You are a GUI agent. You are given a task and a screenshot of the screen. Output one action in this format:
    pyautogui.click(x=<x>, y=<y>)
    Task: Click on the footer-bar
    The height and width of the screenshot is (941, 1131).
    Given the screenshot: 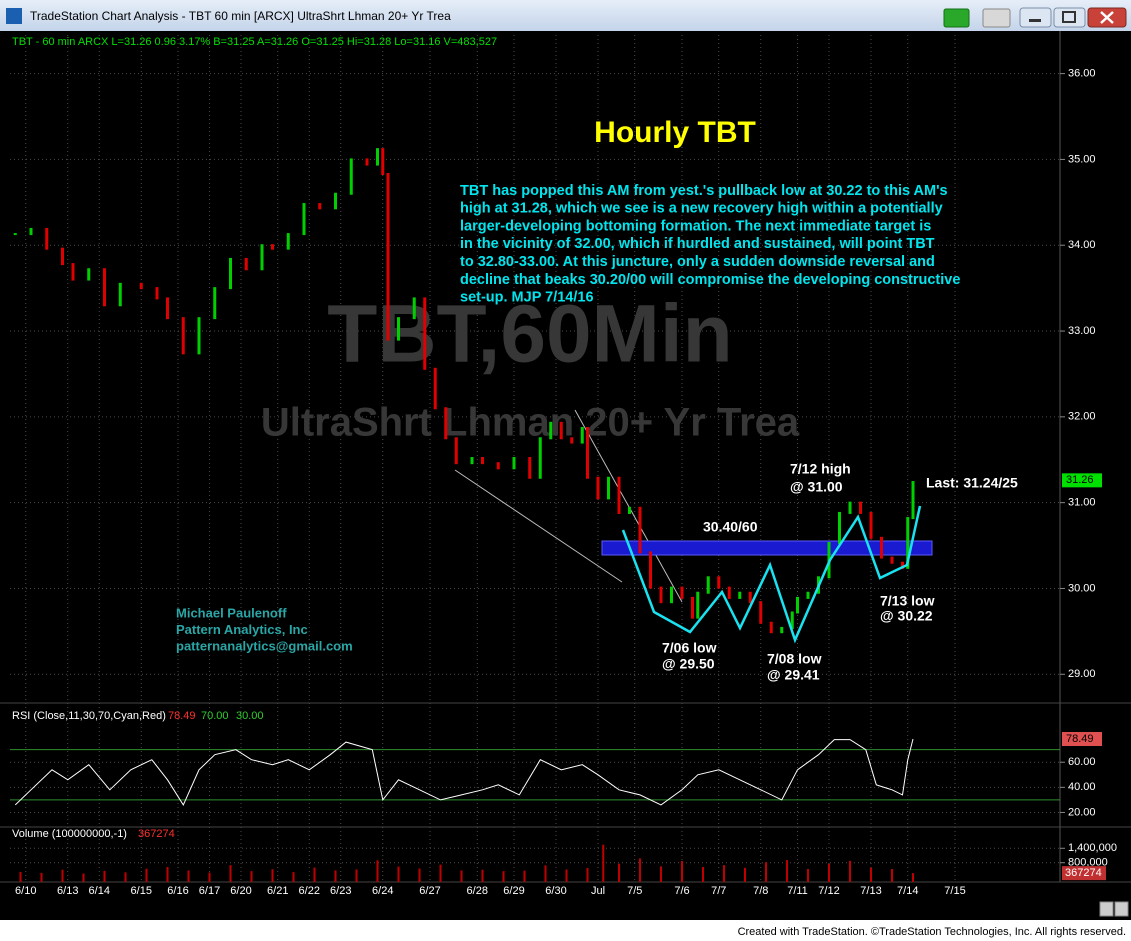 What is the action you would take?
    pyautogui.click(x=565, y=930)
    